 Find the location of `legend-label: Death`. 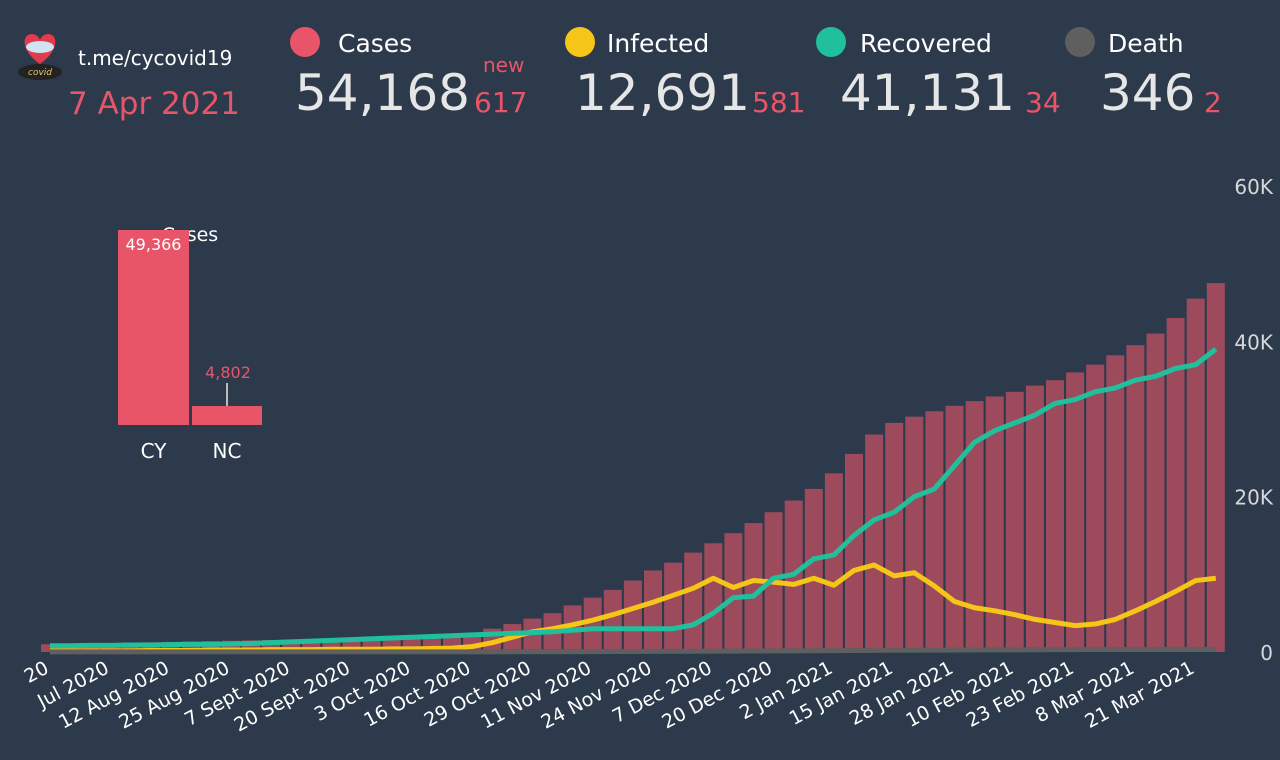

legend-label: Death is located at coordinates (1146, 43).